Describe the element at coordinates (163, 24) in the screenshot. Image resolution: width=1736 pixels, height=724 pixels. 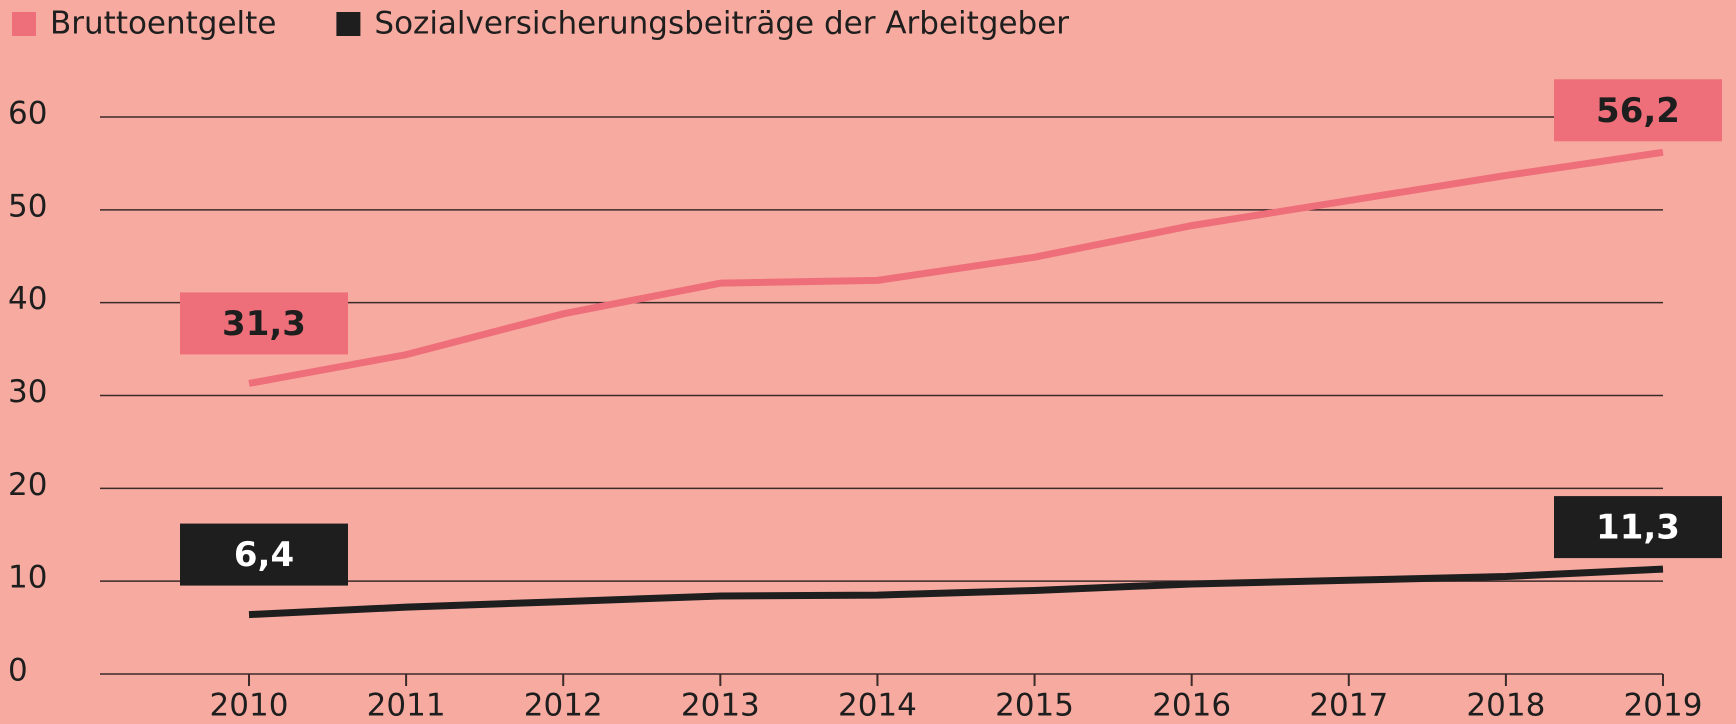
I see `legend-label: Bruttoentgelte` at that location.